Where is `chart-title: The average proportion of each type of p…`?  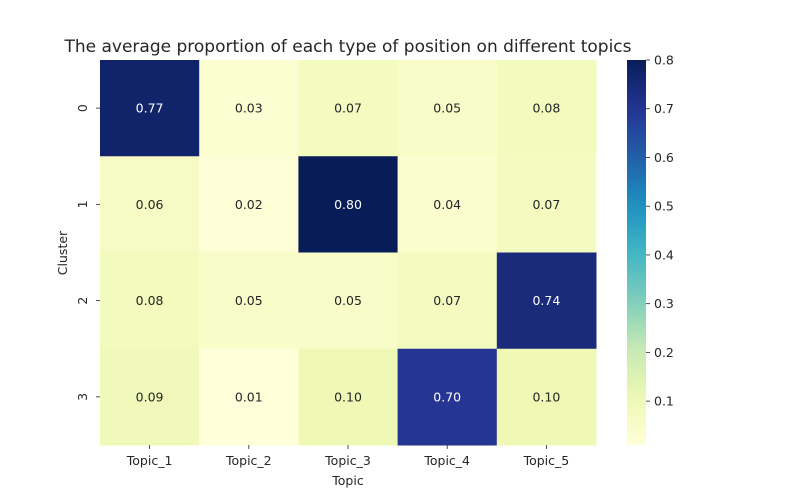 chart-title: The average proportion of each type of p… is located at coordinates (347, 47).